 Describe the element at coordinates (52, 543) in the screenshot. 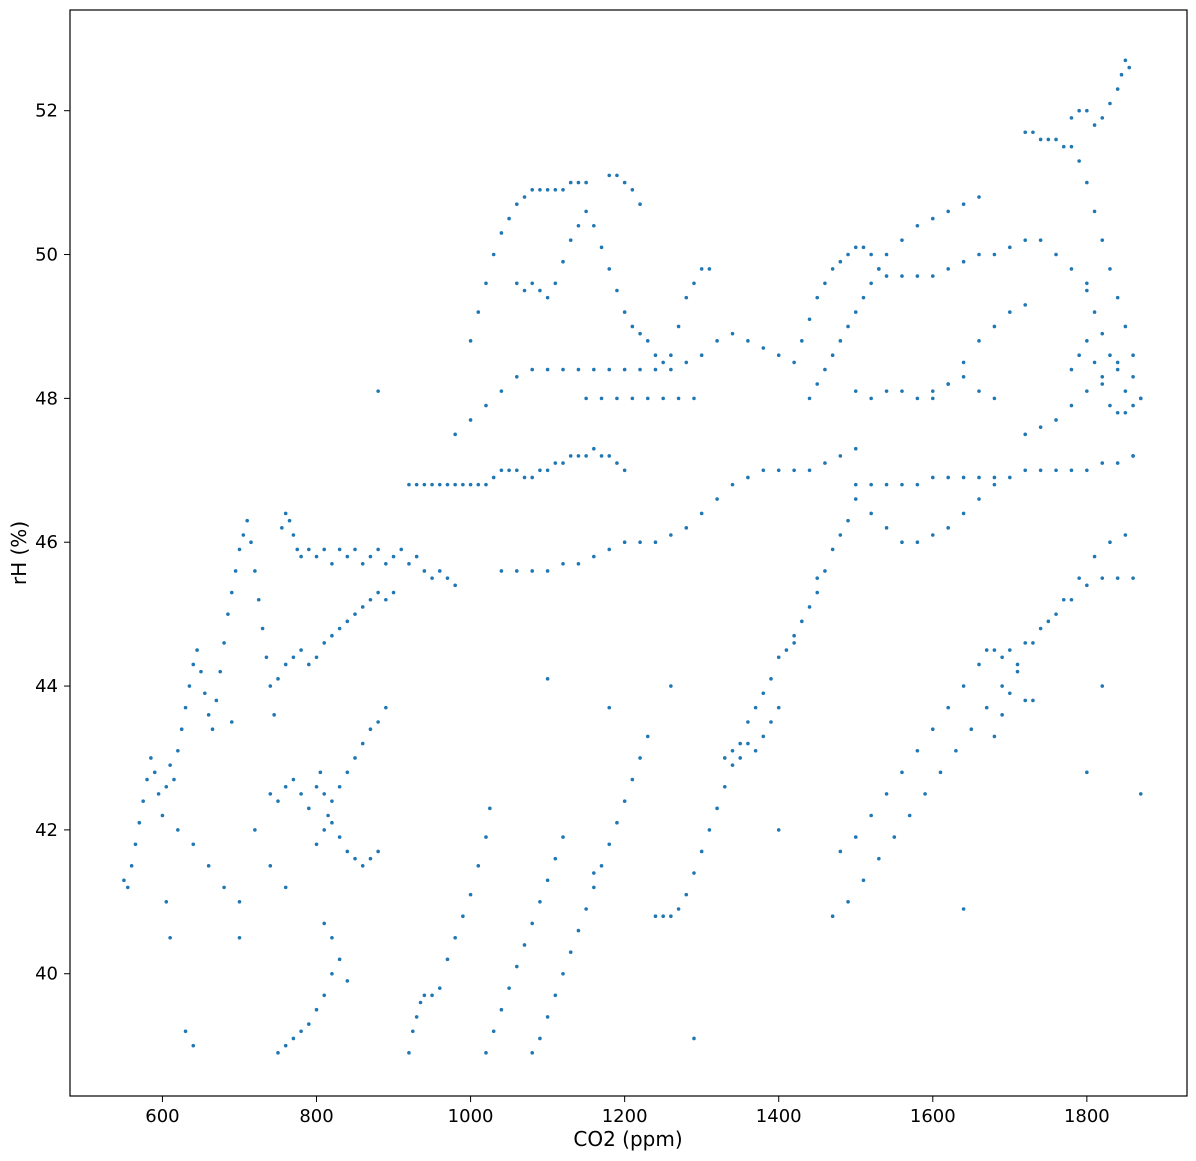

I see `y-axis-ticks: 40 42 44 46 48 50 52` at that location.